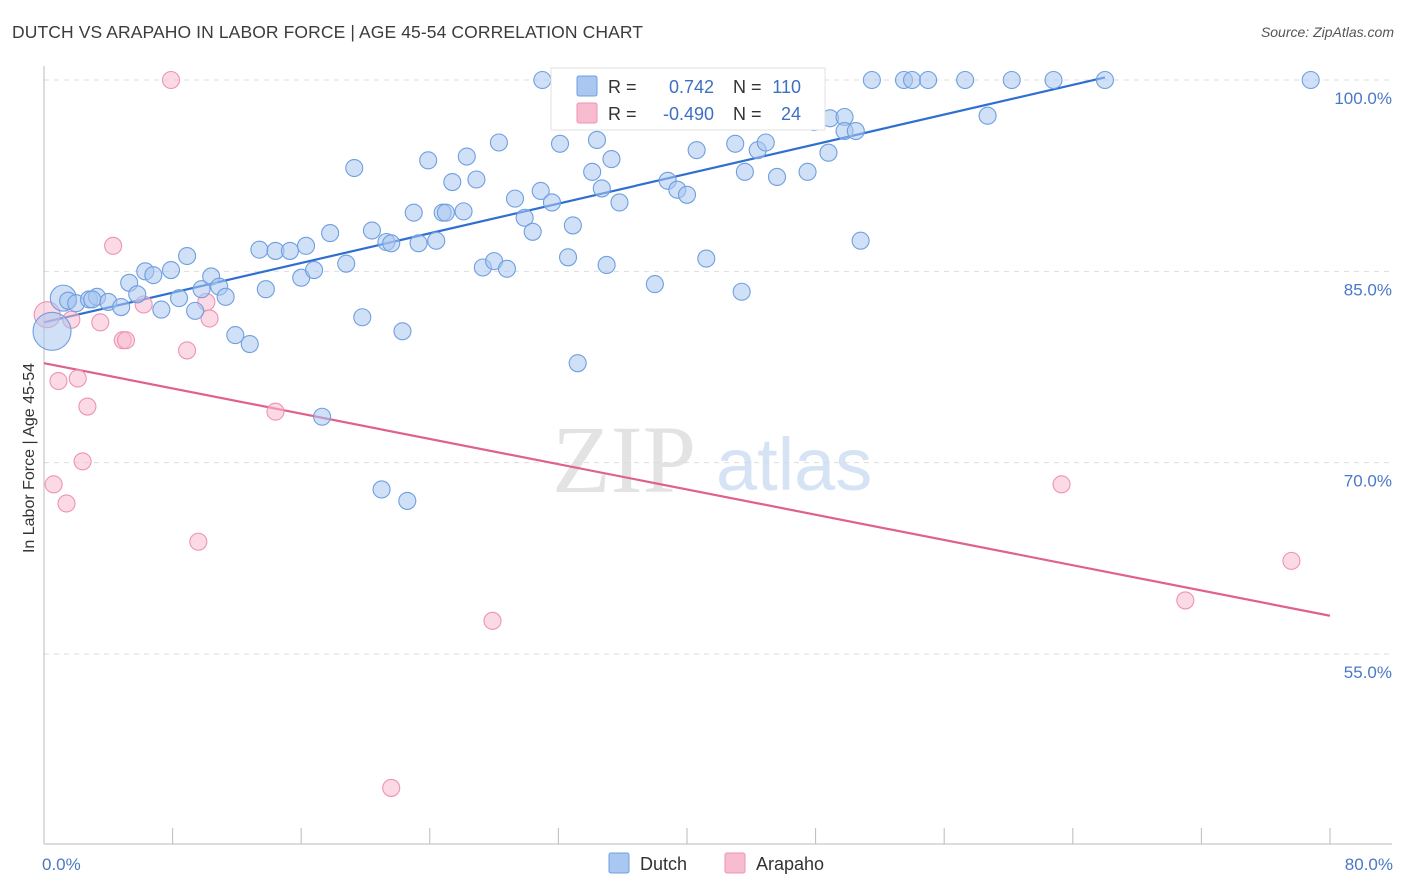 This screenshot has height=892, width=1406. Describe the element at coordinates (622, 87) in the screenshot. I see `legend-dutch-r-label: R =` at that location.